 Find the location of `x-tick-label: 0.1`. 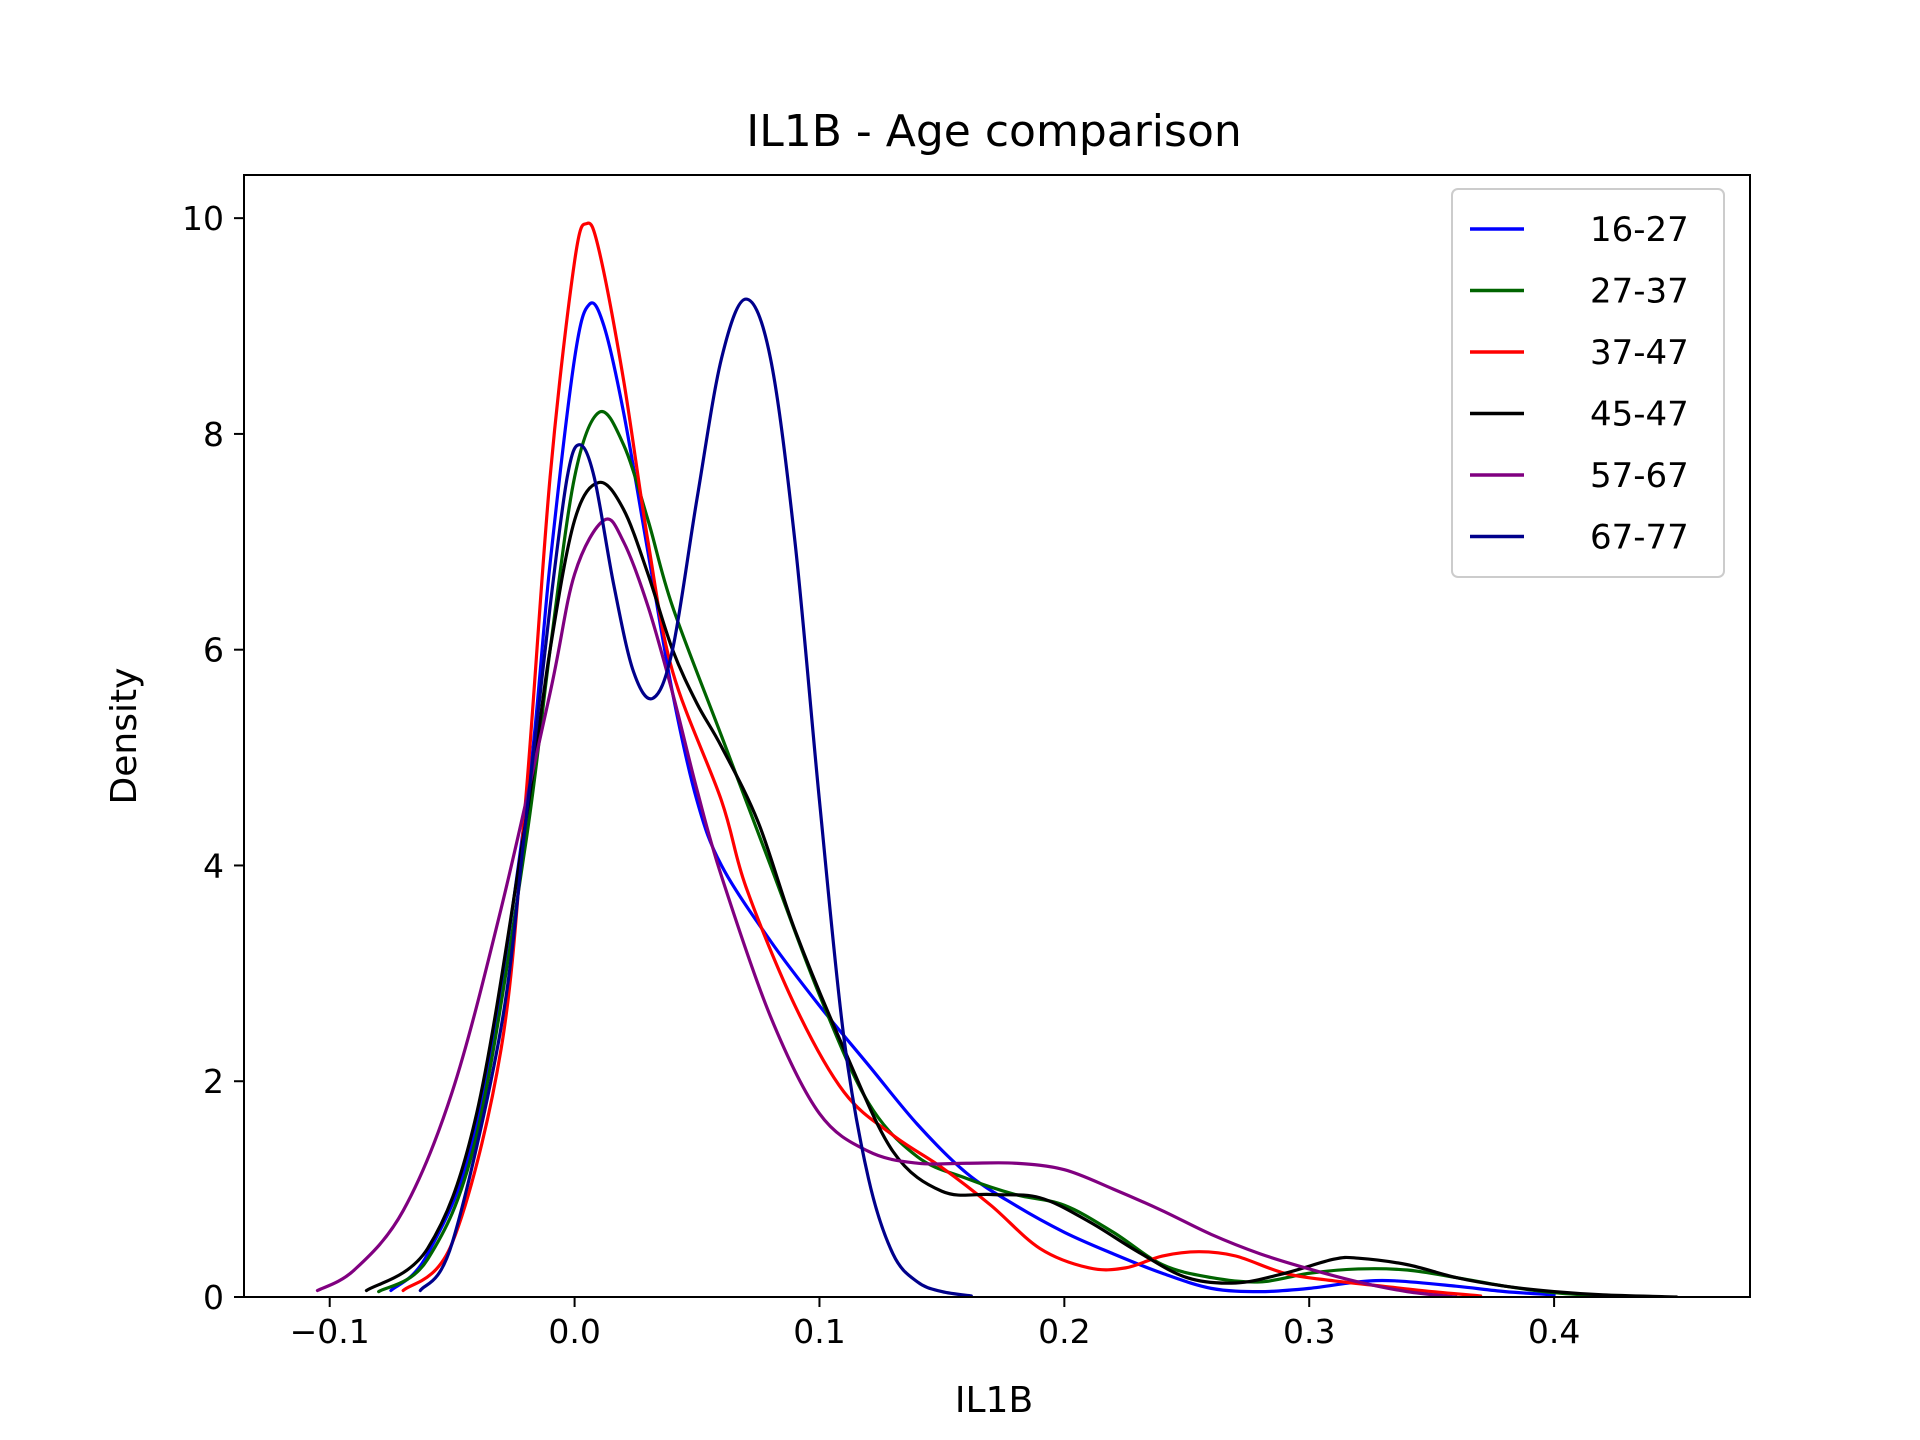

x-tick-label: 0.1 is located at coordinates (819, 1331).